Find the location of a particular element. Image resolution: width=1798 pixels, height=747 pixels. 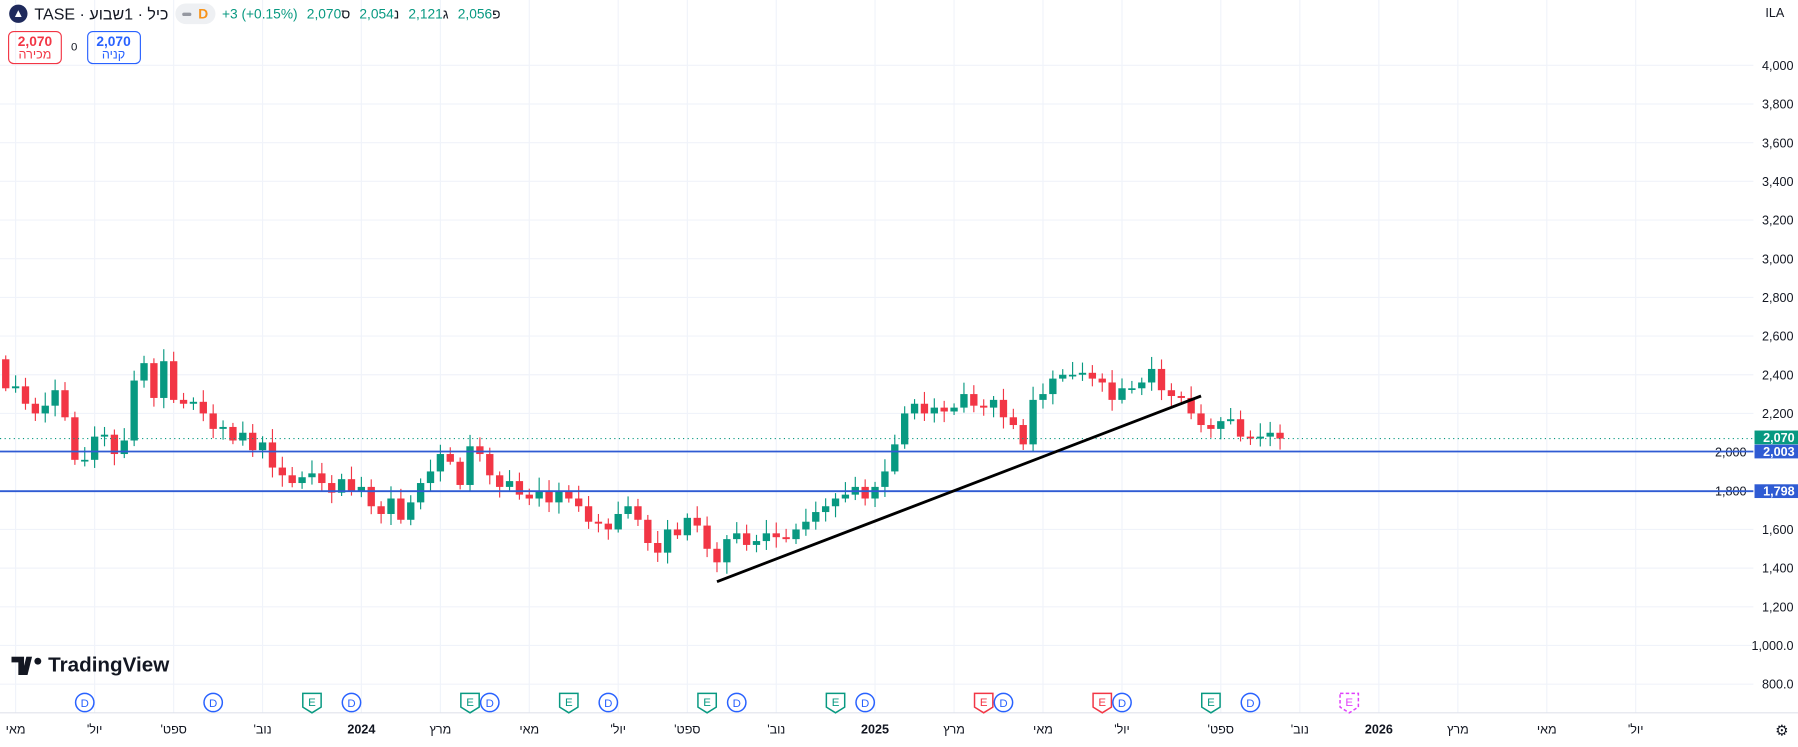

close-label: ס is located at coordinates (346, 13).